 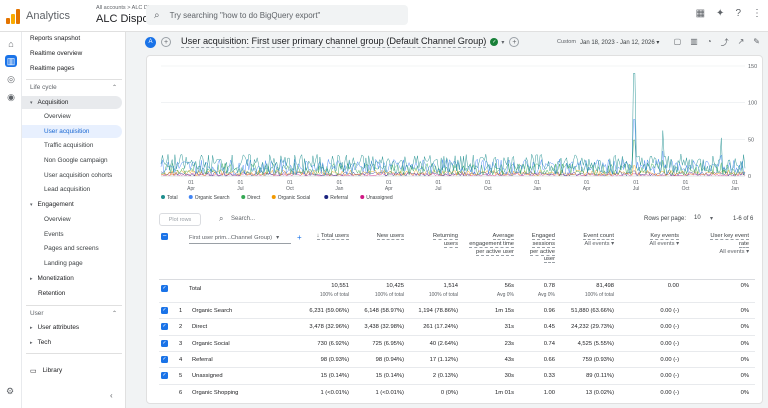 What do you see at coordinates (299, 237) in the screenshot?
I see `add-dimension-icon: +` at bounding box center [299, 237].